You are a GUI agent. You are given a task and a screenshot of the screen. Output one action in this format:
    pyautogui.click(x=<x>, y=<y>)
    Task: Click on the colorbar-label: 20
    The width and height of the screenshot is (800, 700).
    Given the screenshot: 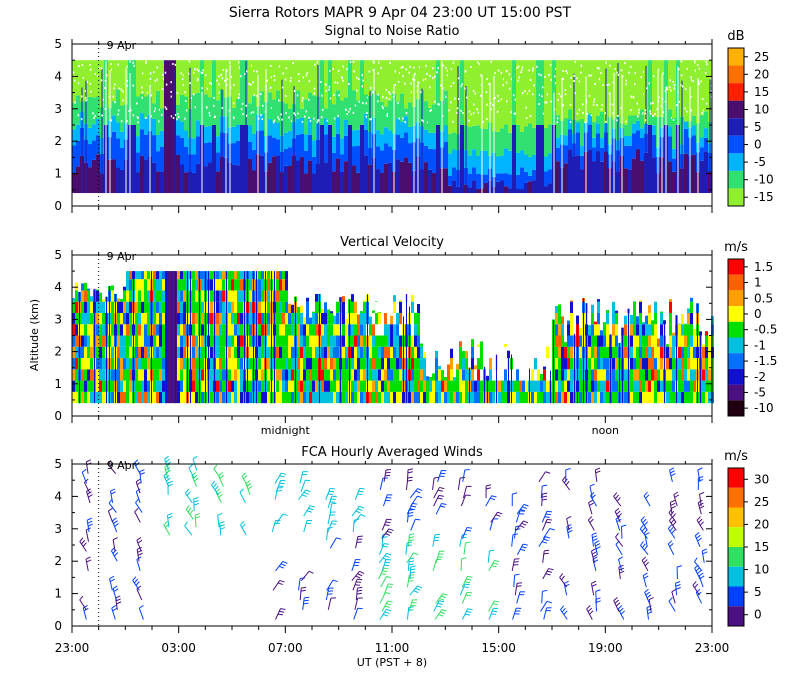 What is the action you would take?
    pyautogui.click(x=761, y=74)
    